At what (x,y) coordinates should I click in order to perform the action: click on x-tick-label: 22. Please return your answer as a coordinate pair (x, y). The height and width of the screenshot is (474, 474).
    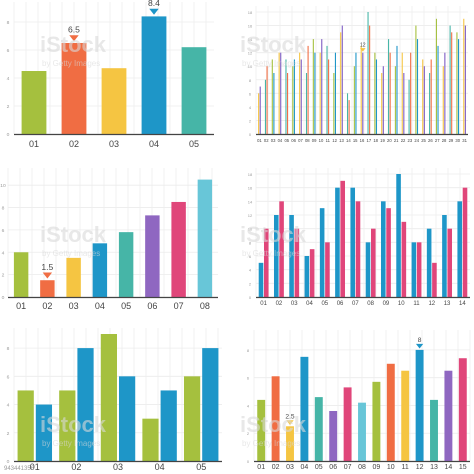
    Looking at the image, I should click on (403, 140).